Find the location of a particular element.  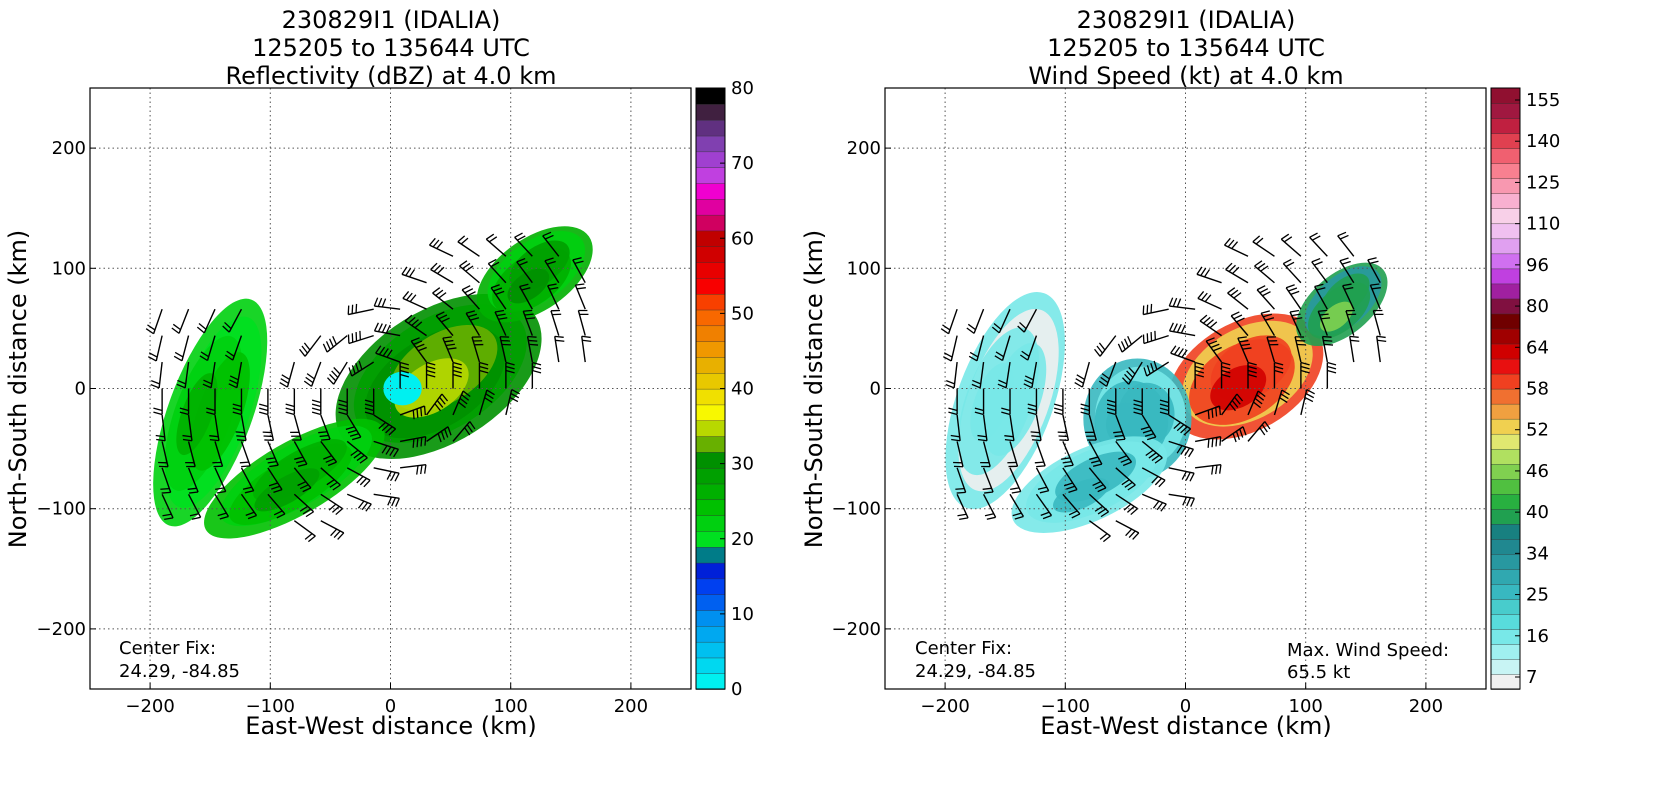

colorbar-tick-label: 50 is located at coordinates (742, 313).